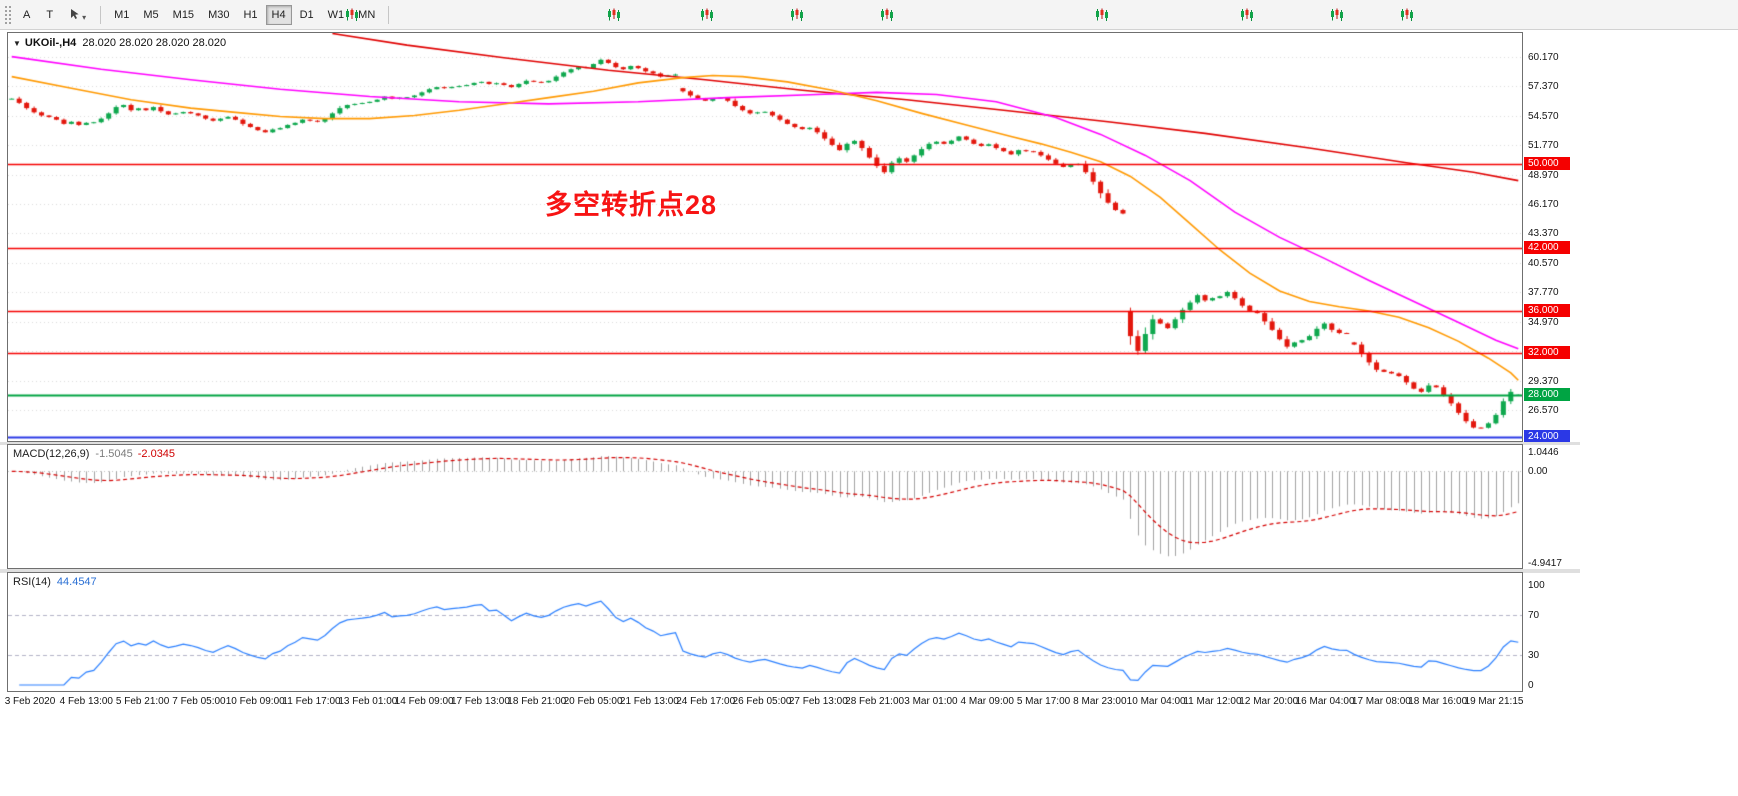  Describe the element at coordinates (94, 454) in the screenshot. I see `macd-label-row: MACD(12,26,9) -1.5045 -2.0345` at that location.